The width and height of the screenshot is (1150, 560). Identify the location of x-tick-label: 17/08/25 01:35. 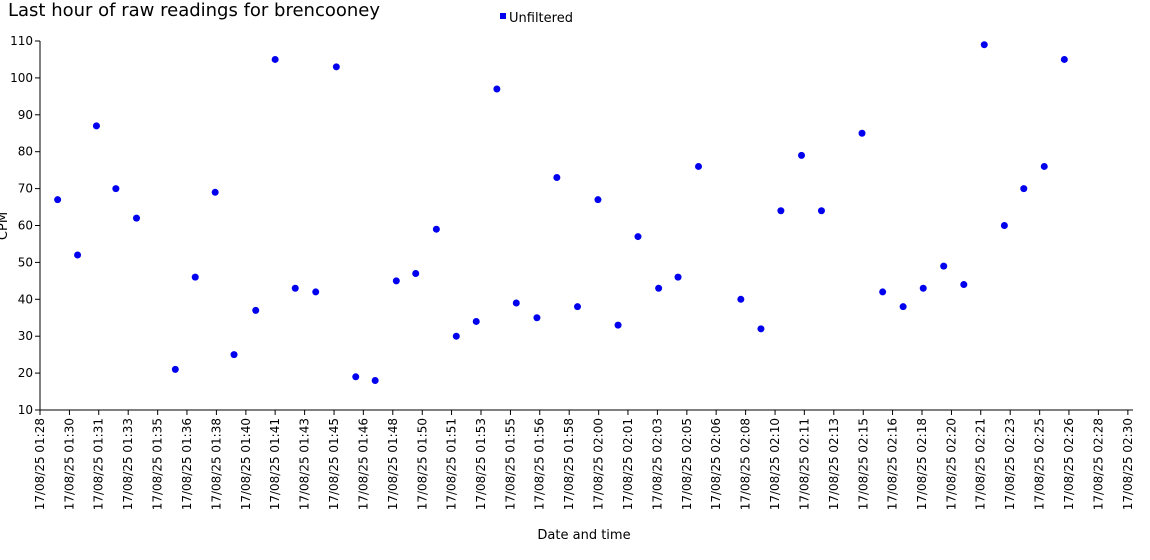
(158, 464).